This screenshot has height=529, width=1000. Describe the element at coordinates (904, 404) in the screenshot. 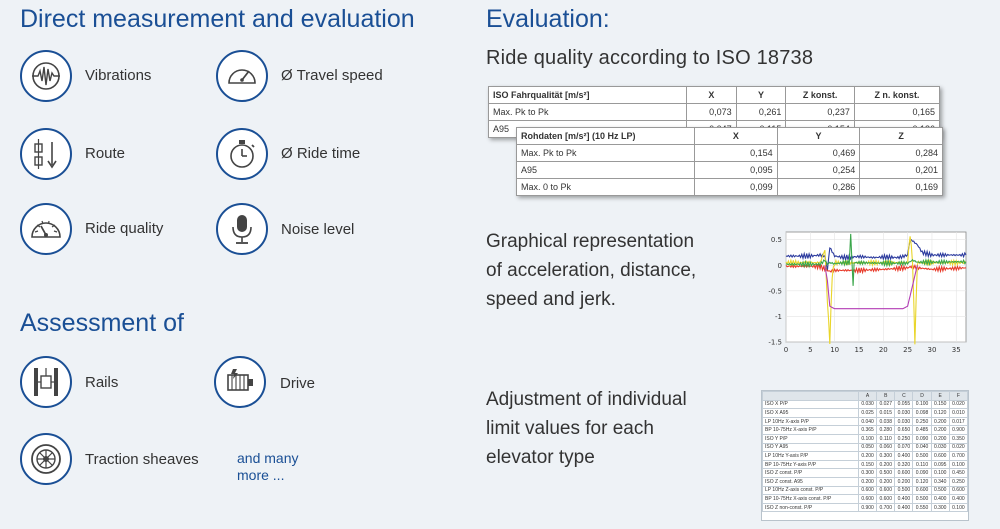

I see `table-cell: 0.055` at that location.